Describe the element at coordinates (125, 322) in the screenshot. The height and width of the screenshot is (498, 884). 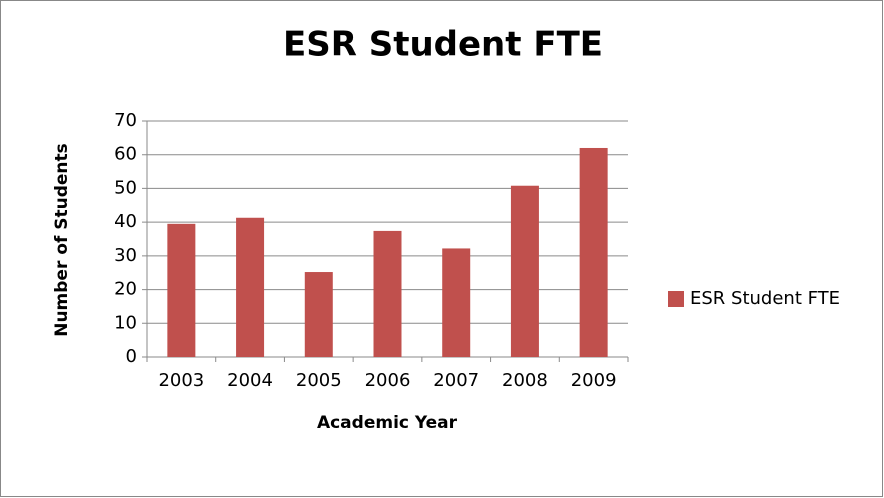
I see `y-tick-label: 10` at that location.